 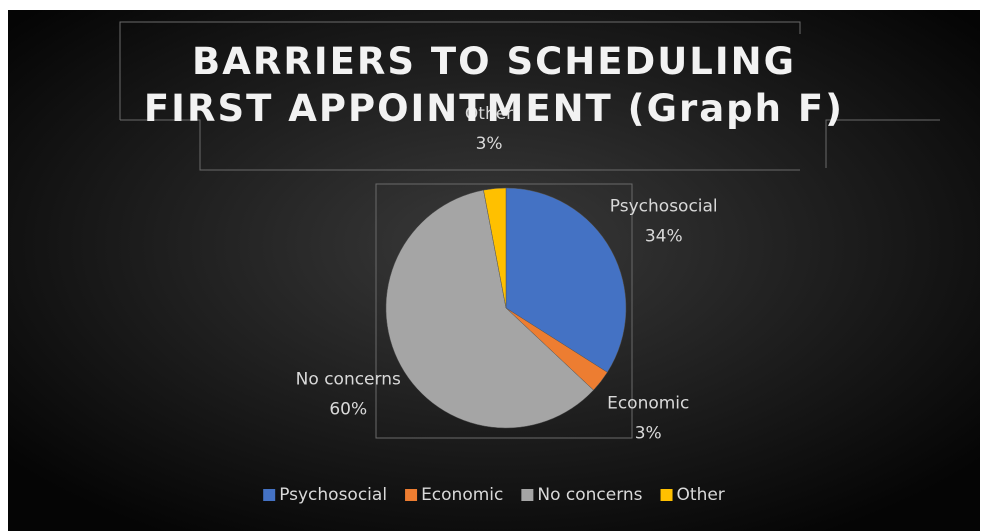 What do you see at coordinates (664, 206) in the screenshot?
I see `data-label-name: Psychosocial` at bounding box center [664, 206].